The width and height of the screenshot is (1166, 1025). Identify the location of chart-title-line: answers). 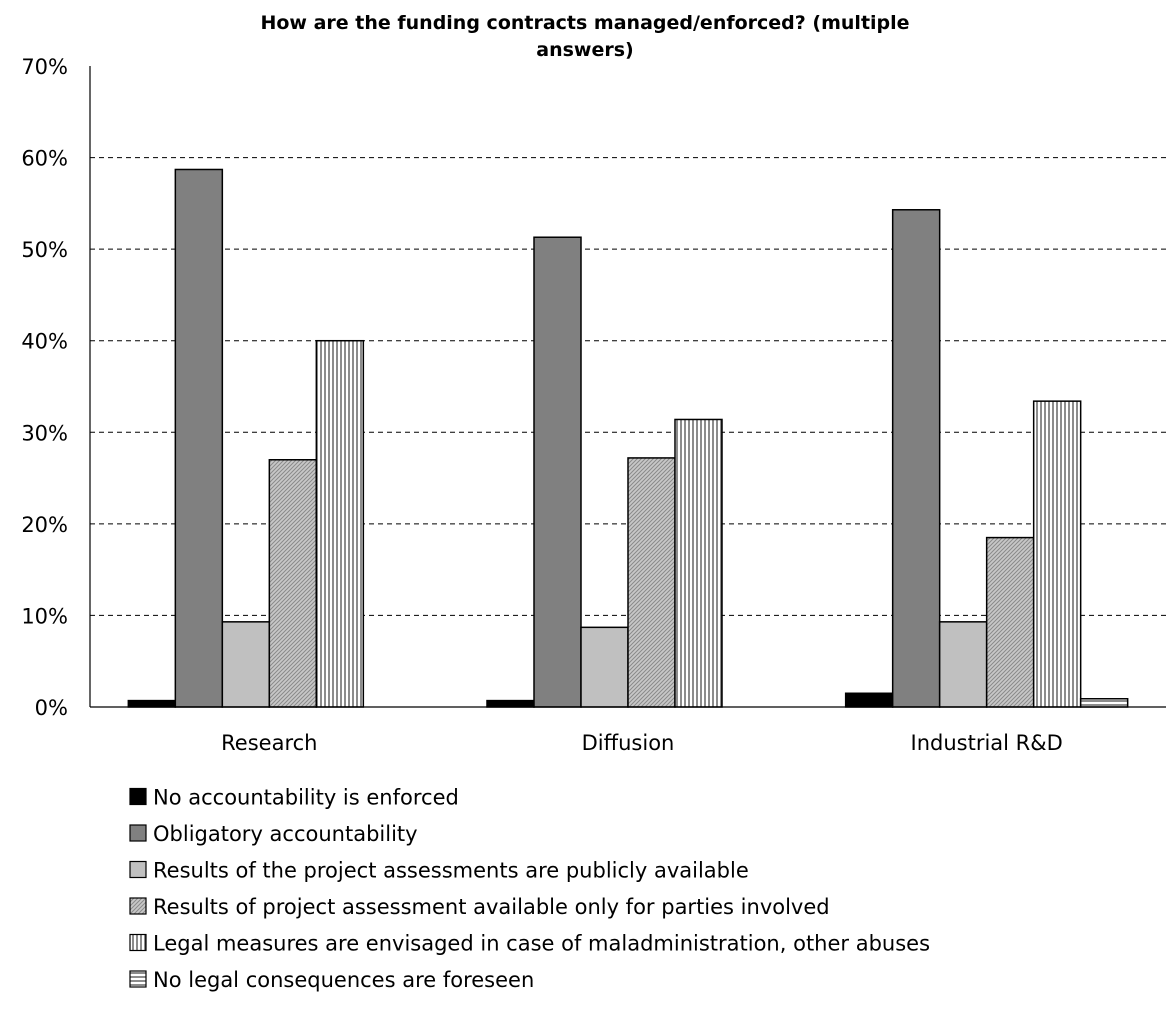
(584, 50).